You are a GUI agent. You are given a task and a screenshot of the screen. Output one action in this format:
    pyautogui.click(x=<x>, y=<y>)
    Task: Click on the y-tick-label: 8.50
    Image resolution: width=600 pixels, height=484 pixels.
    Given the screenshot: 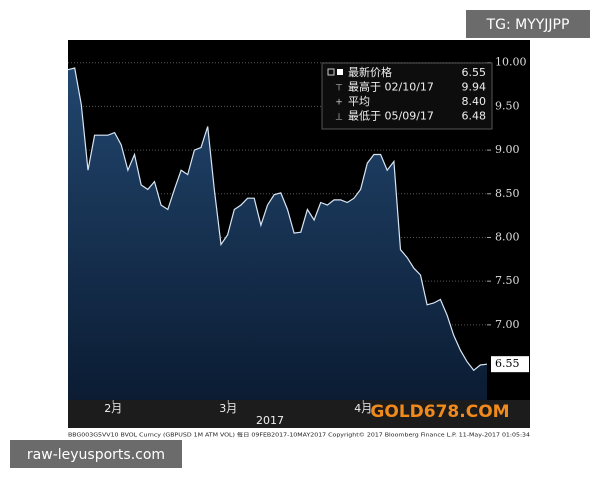 What is the action you would take?
    pyautogui.click(x=507, y=193)
    